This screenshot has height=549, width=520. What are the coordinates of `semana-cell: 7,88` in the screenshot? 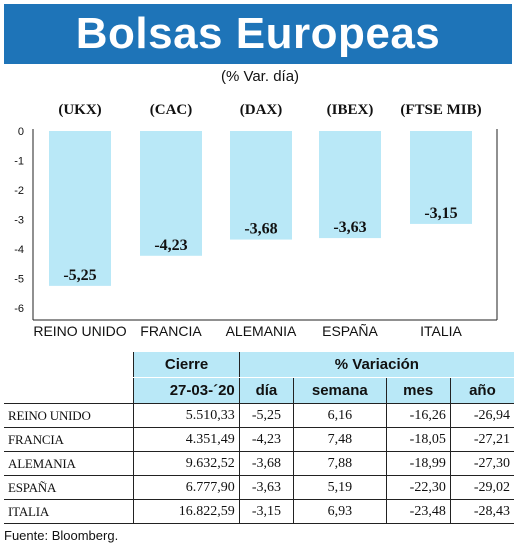 It's located at (340, 463).